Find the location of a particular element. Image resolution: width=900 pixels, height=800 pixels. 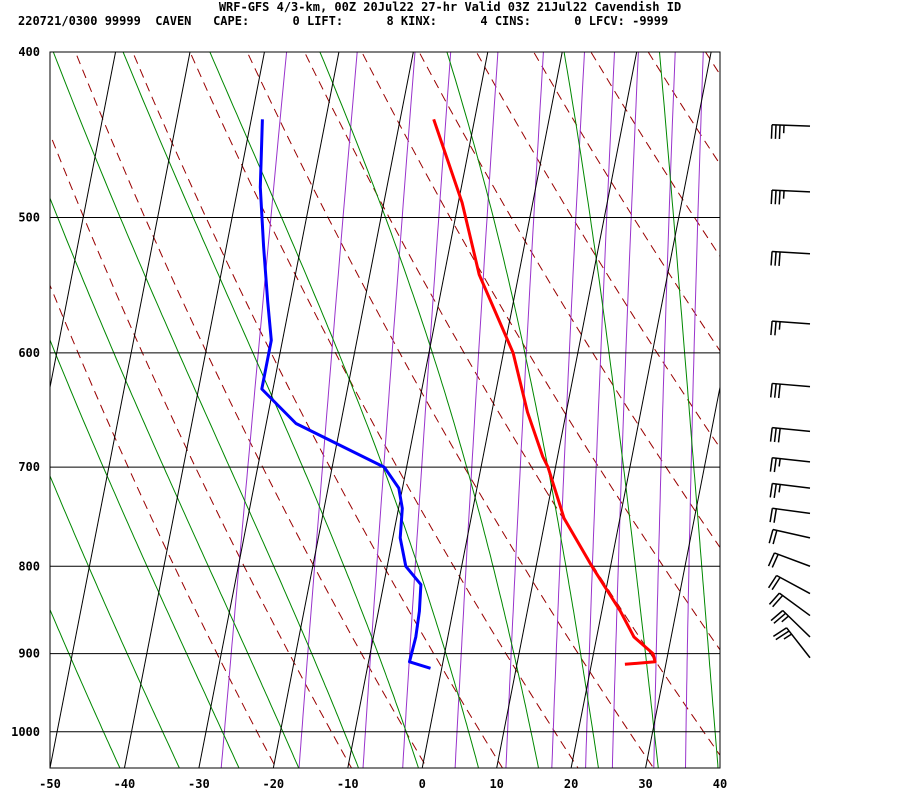

temperature-tick-label: -20 is located at coordinates (273, 784).